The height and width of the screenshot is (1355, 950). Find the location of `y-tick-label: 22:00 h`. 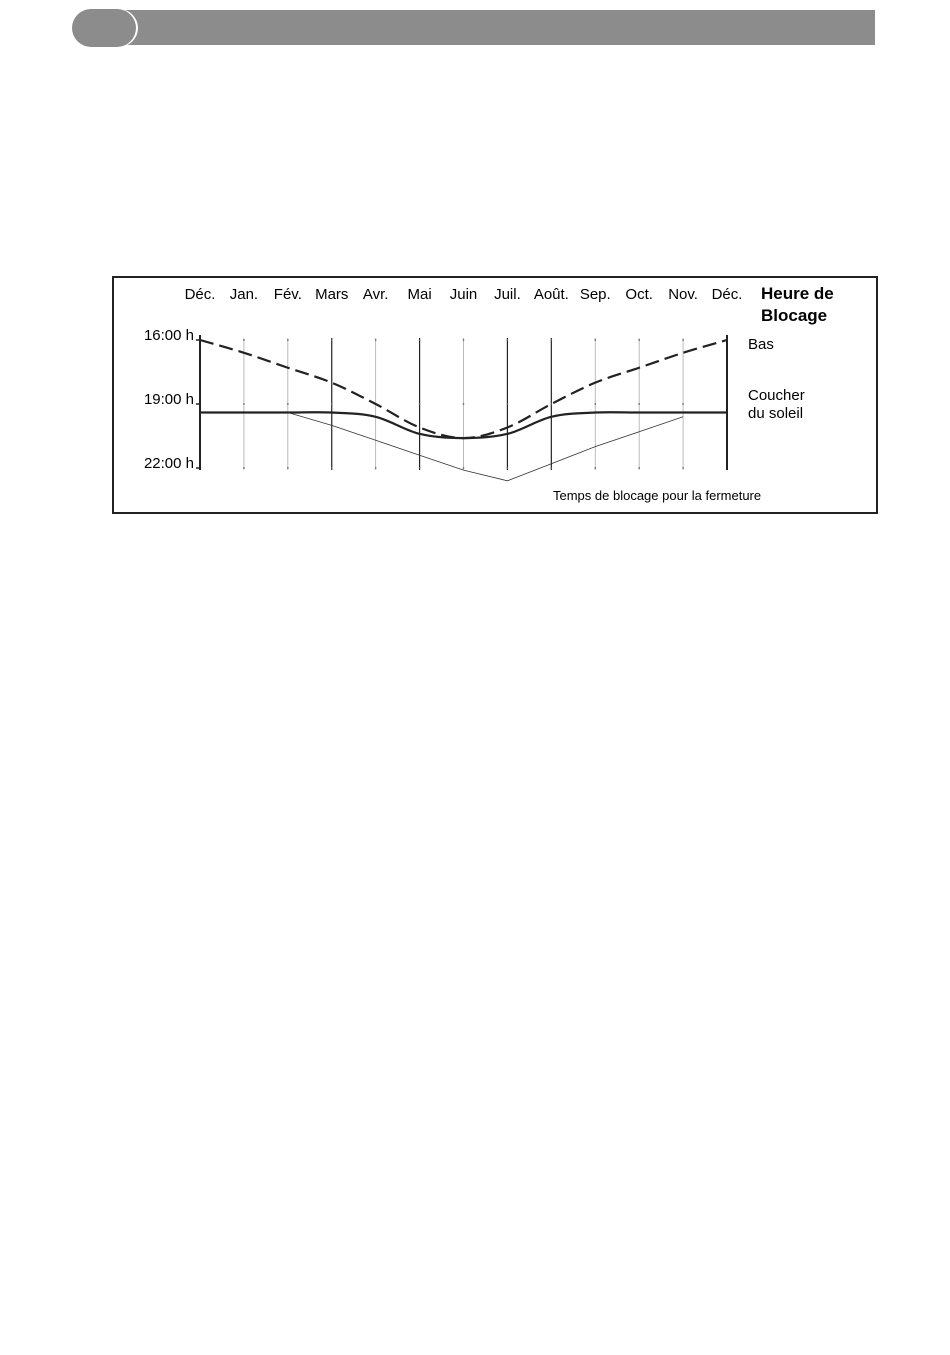

y-tick-label: 22:00 h is located at coordinates (169, 463).